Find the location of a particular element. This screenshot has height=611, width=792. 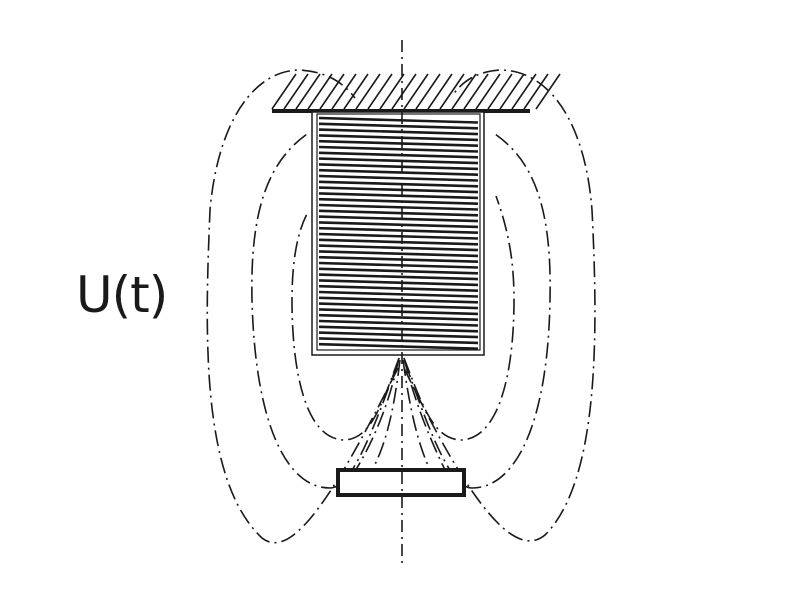

field-line-inner-left is located at coordinates (345, 326).